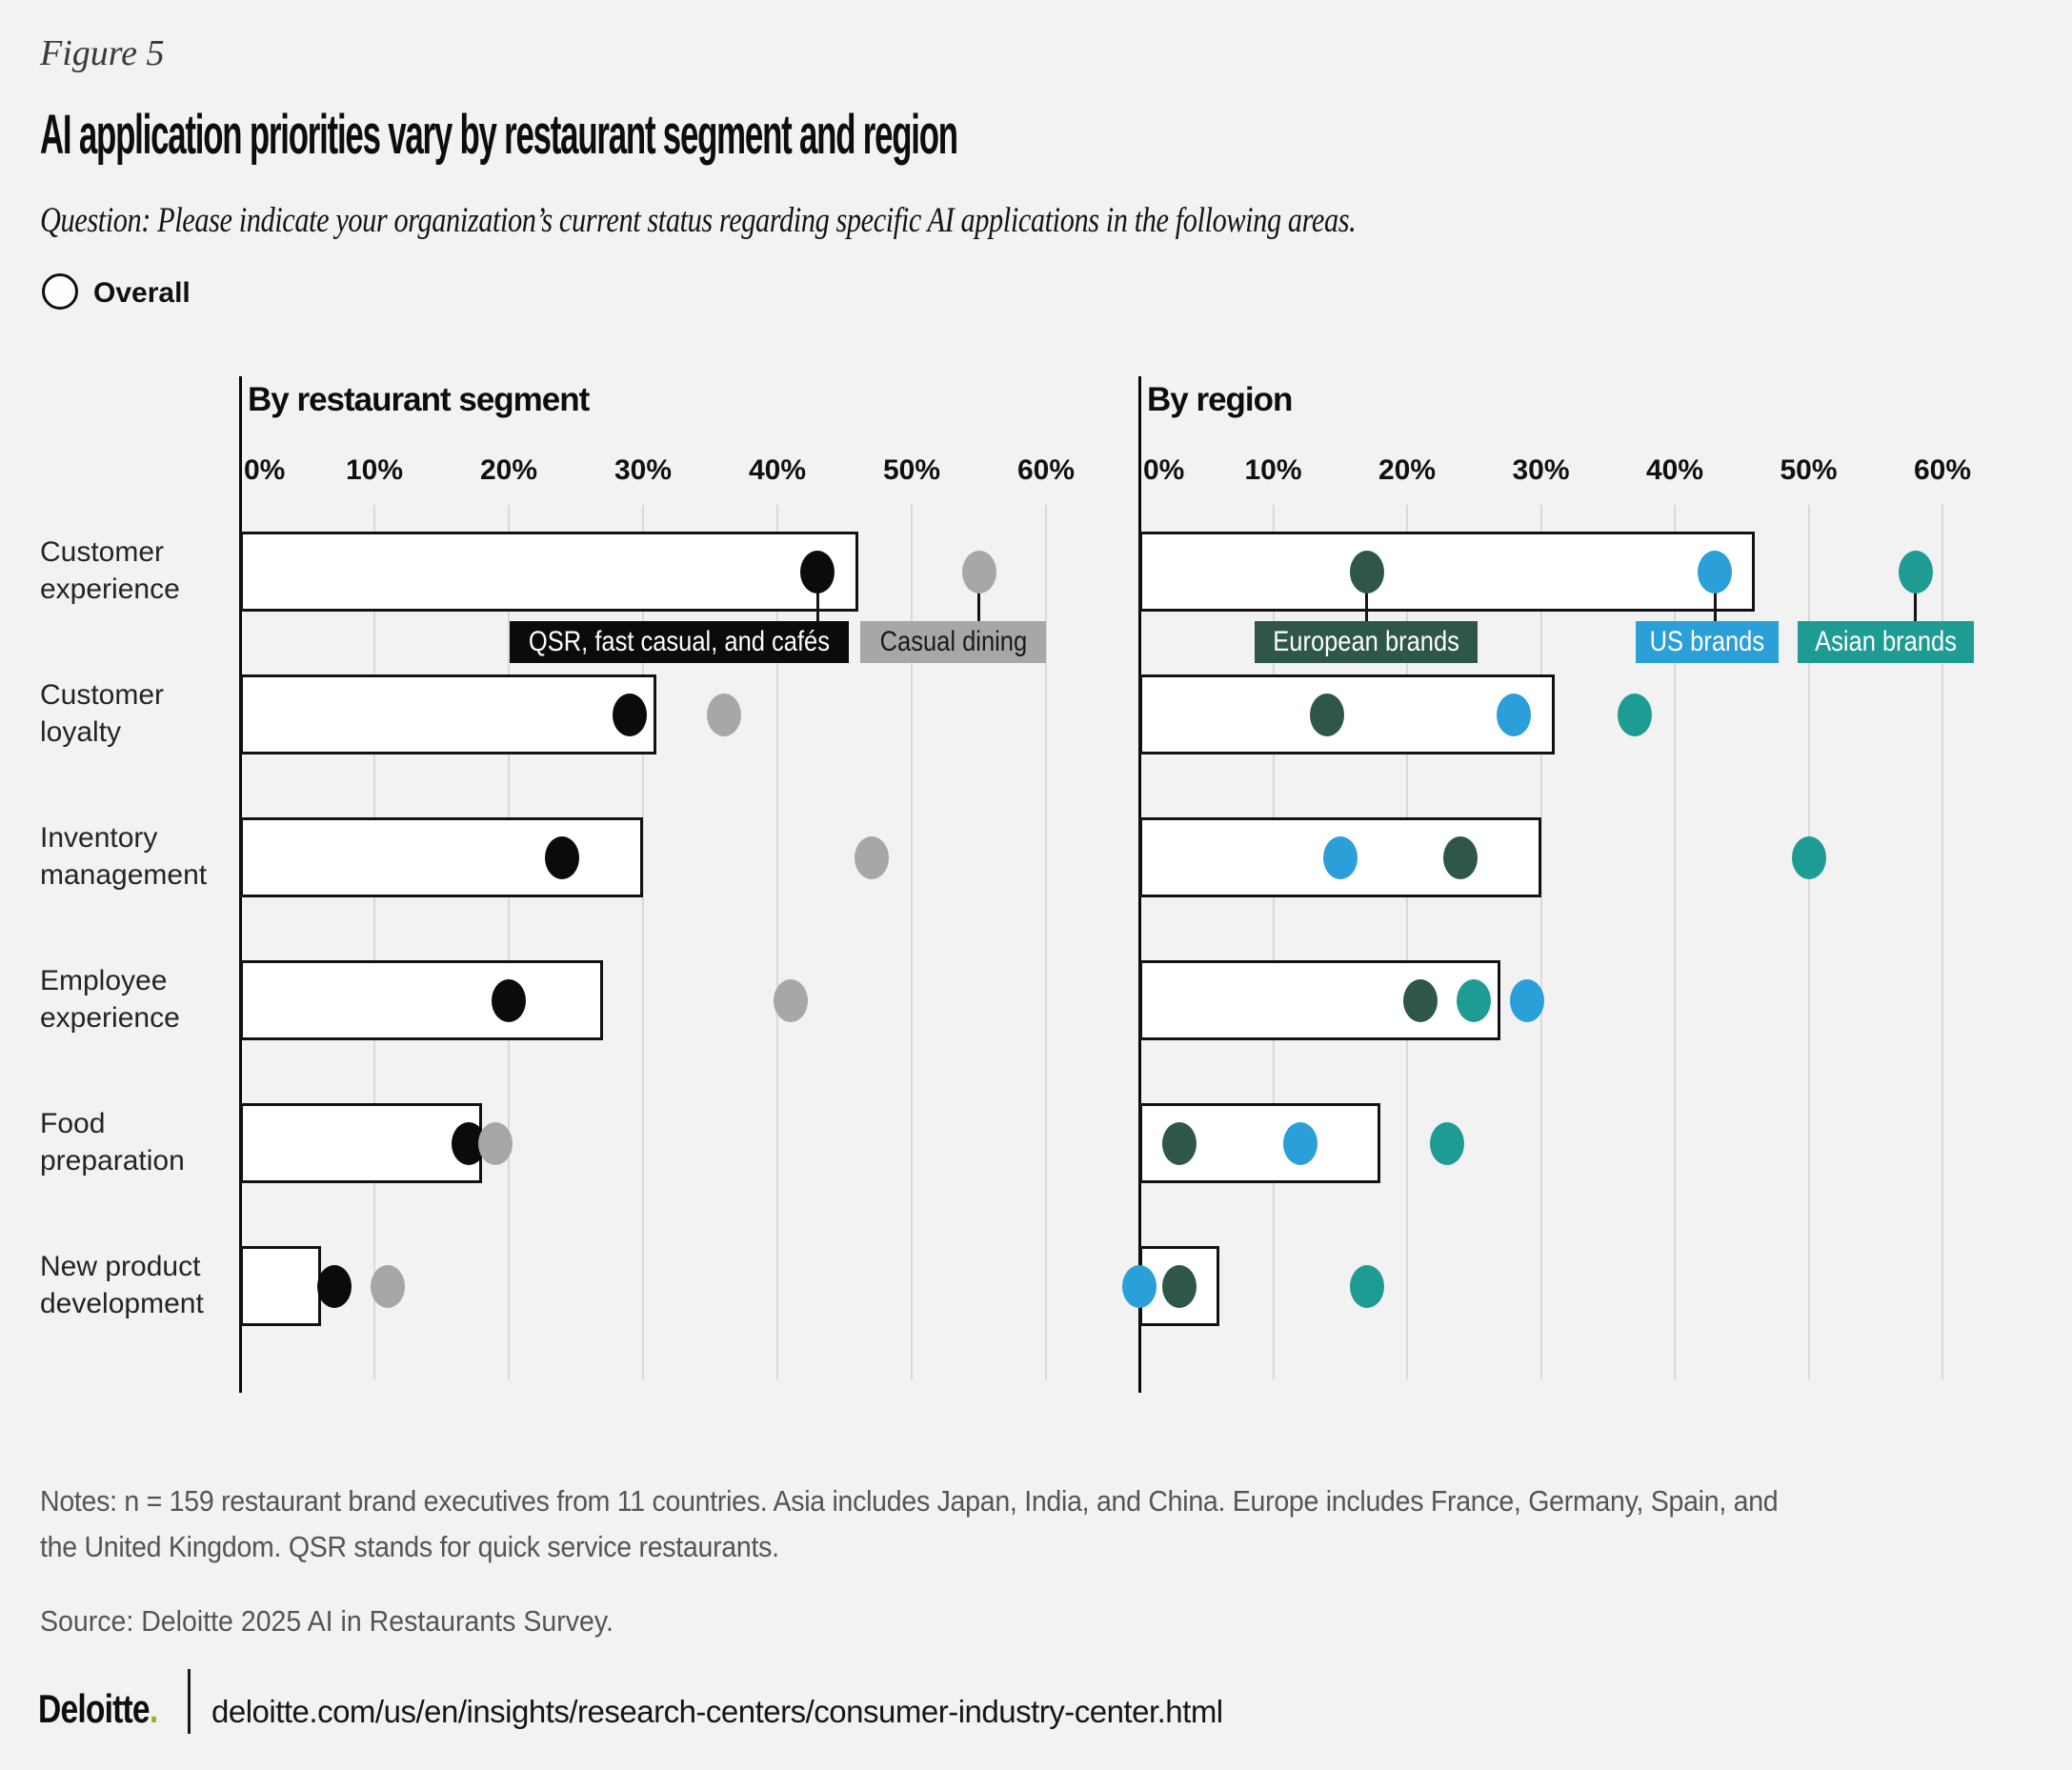 The image size is (2072, 1770). What do you see at coordinates (112, 1142) in the screenshot?
I see `category-label-food-preparation: Food preparation` at bounding box center [112, 1142].